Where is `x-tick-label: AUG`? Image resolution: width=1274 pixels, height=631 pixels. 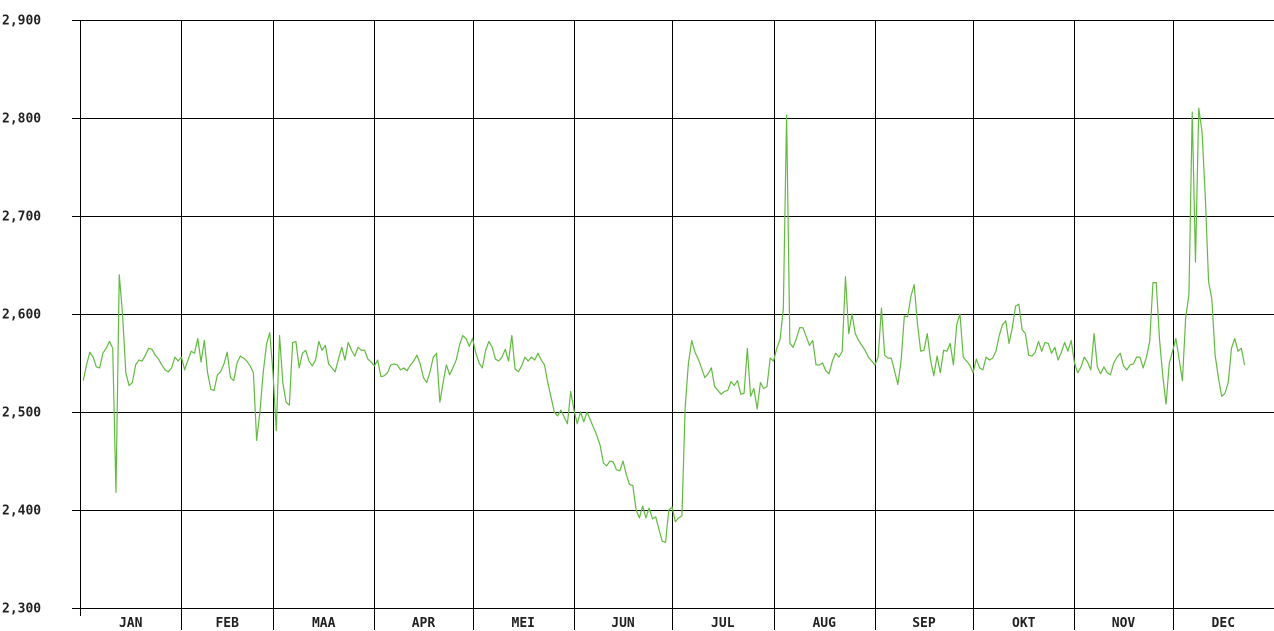
x-tick-label: AUG is located at coordinates (824, 623).